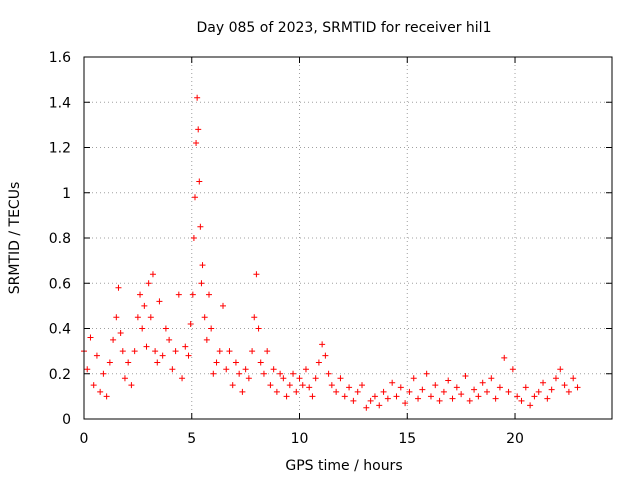  Describe the element at coordinates (60, 239) in the screenshot. I see `y-tick-label: 0.8` at that location.